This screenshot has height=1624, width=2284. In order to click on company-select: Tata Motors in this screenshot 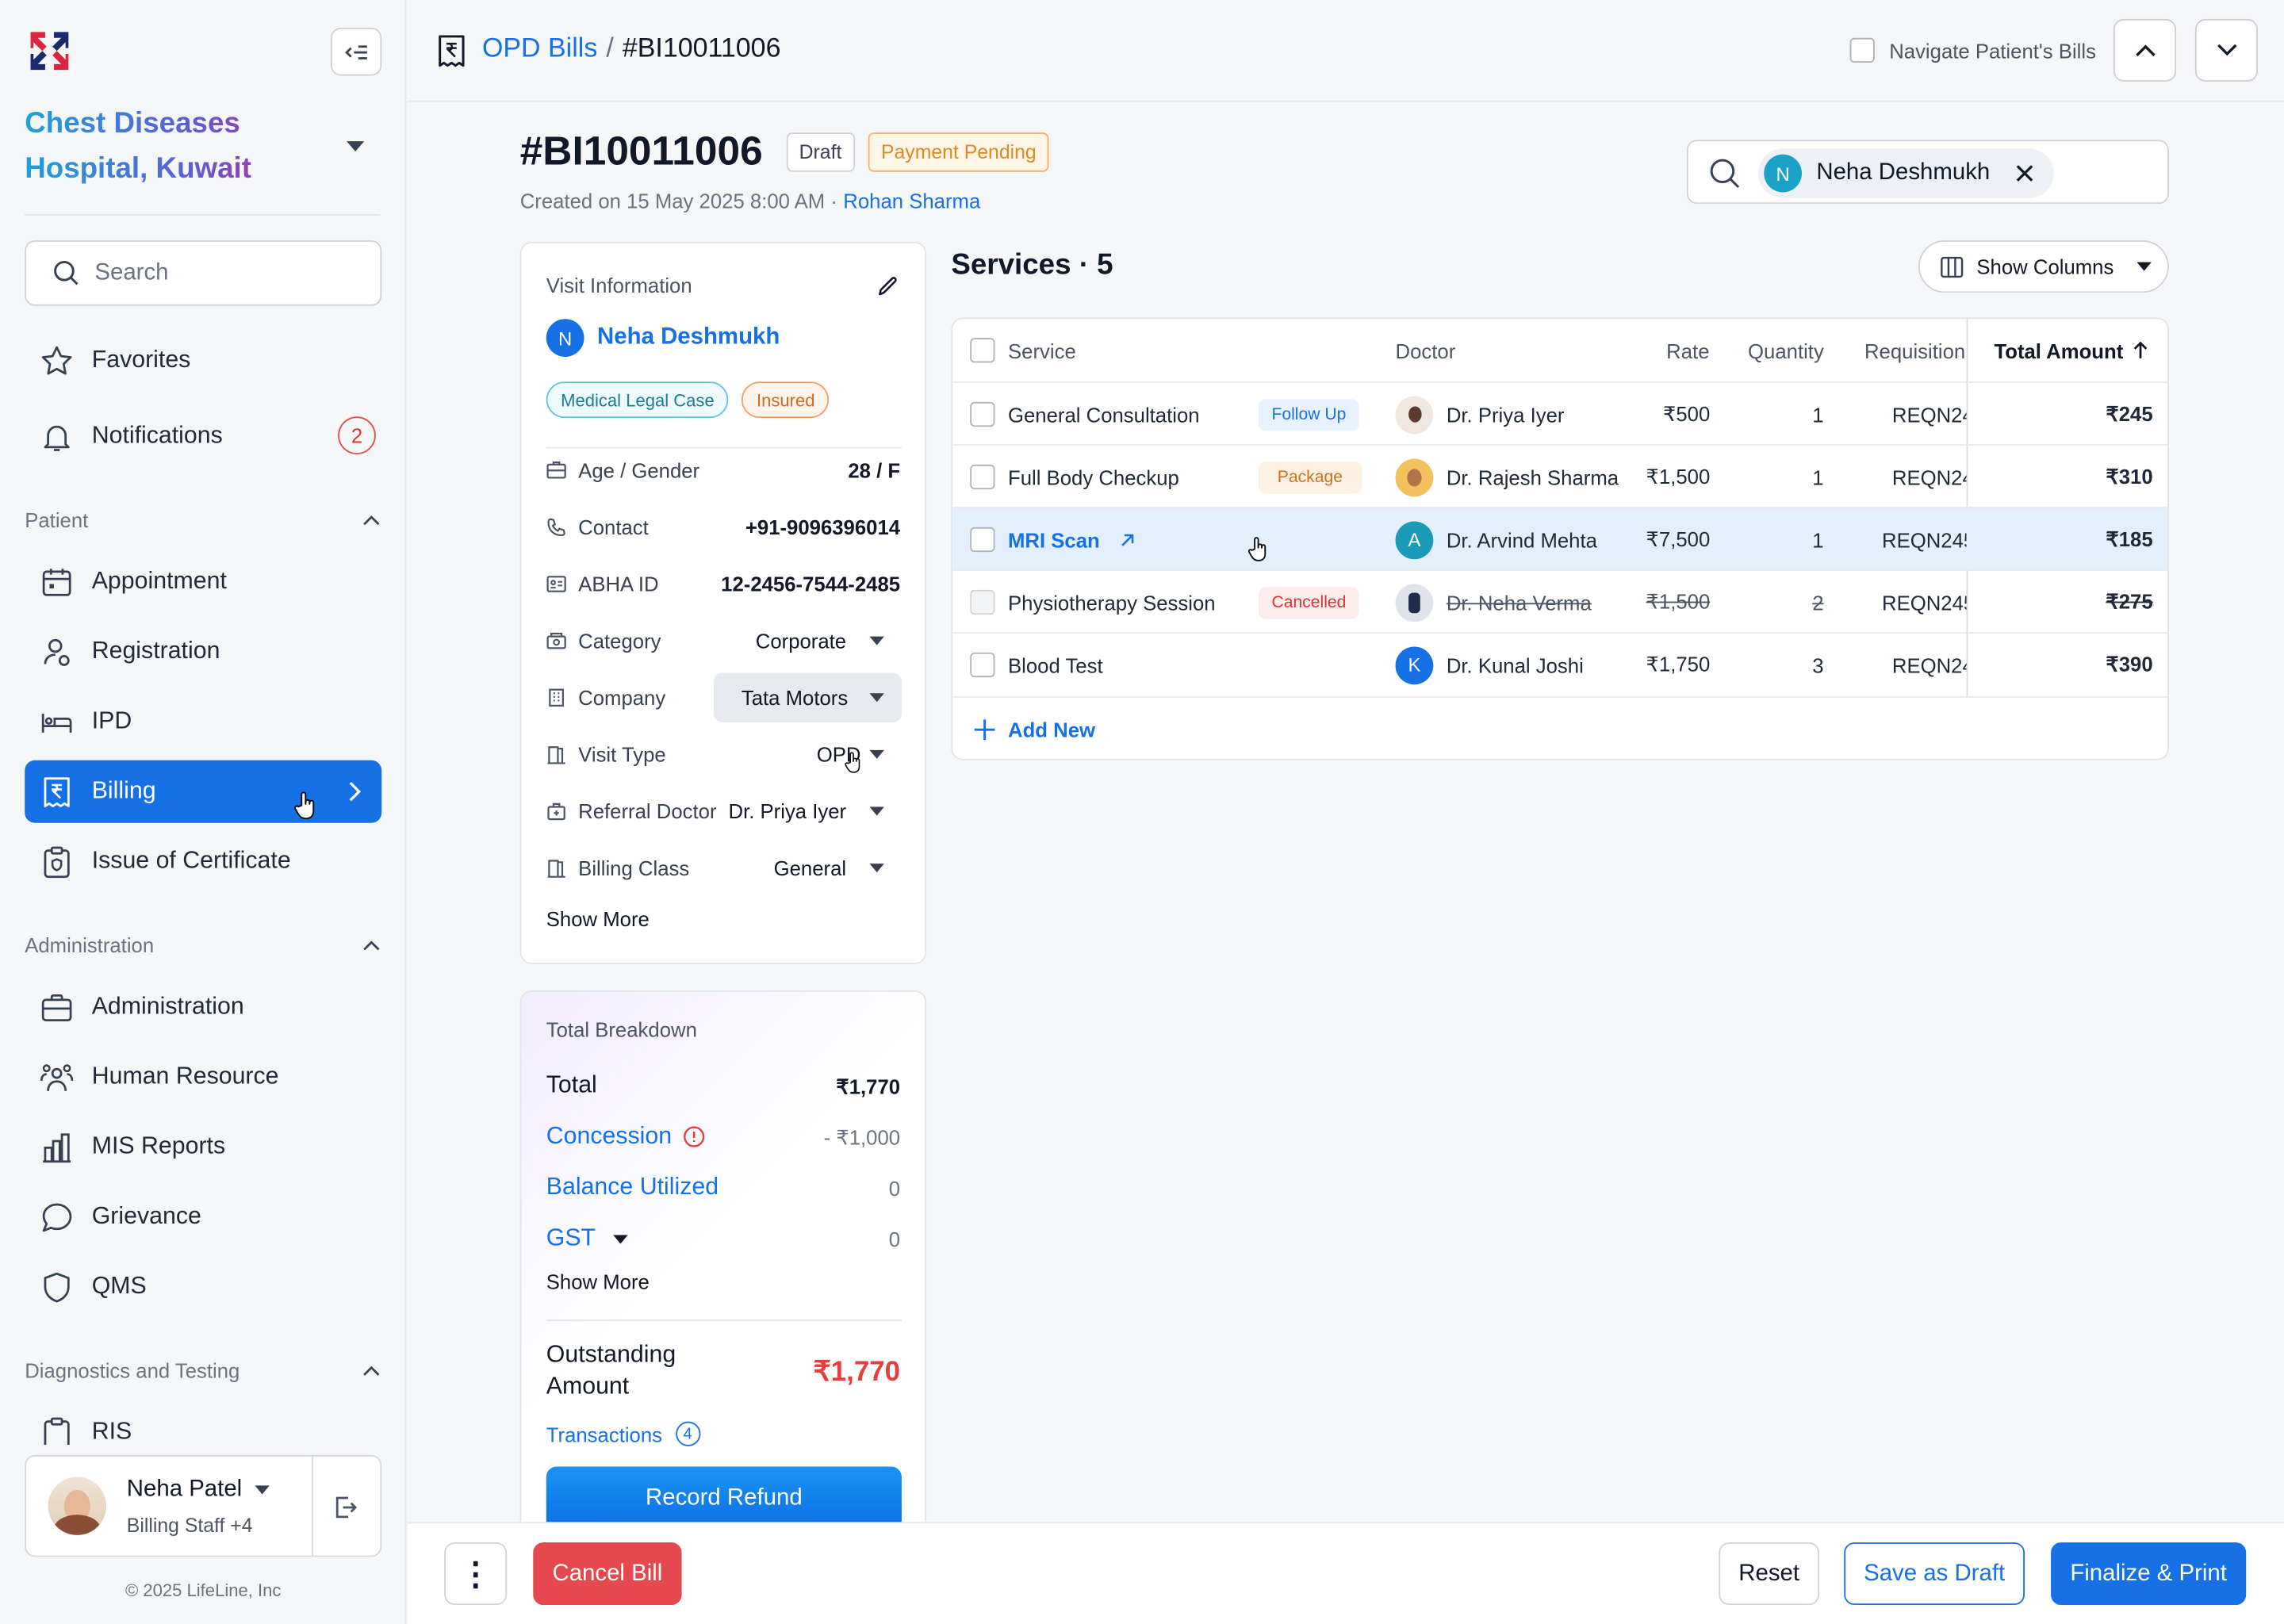, I will do `click(807, 697)`.